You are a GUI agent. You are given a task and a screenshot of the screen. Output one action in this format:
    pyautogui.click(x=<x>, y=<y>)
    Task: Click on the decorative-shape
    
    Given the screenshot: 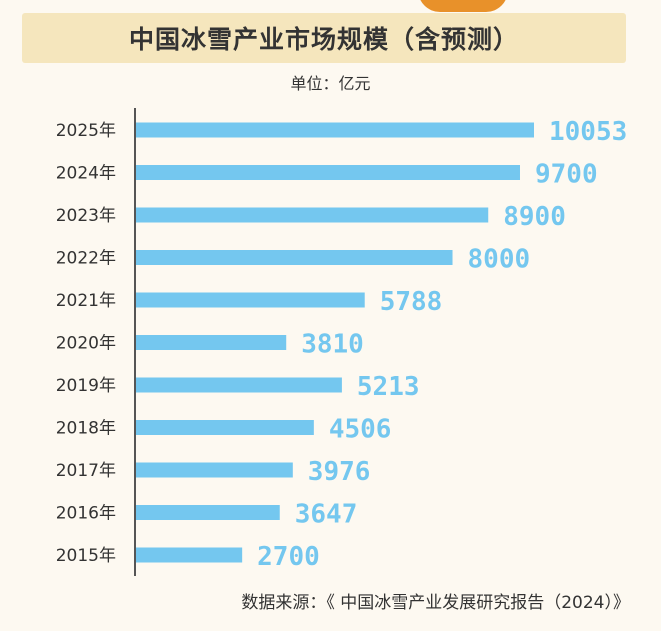 What is the action you would take?
    pyautogui.click(x=463, y=6)
    